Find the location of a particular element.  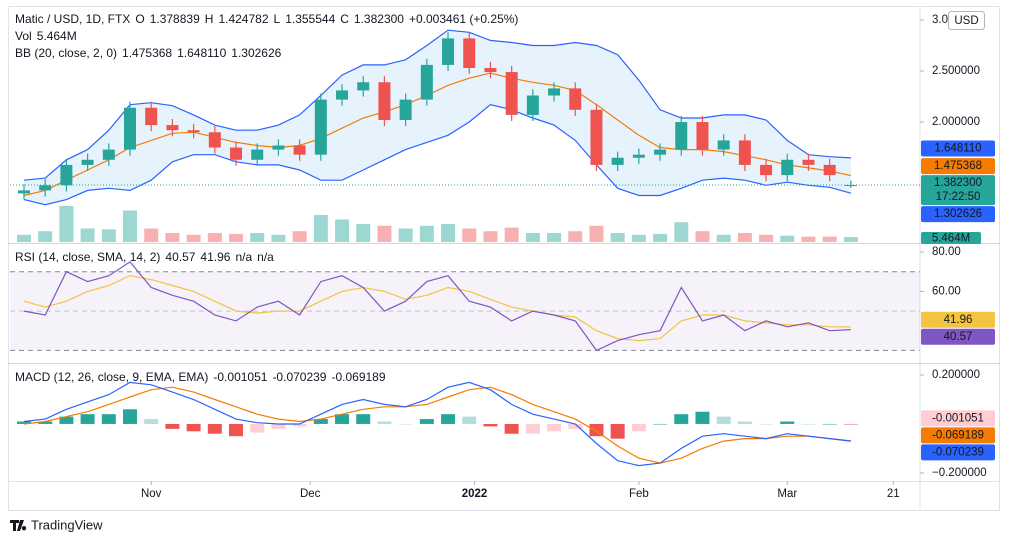

x-tick-label: Dec is located at coordinates (310, 494).